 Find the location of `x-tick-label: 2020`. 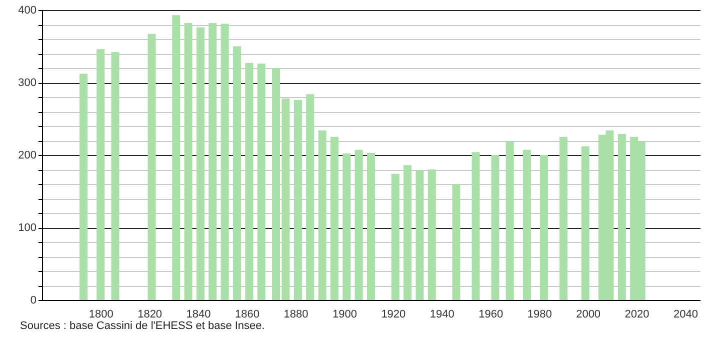

x-tick-label: 2020 is located at coordinates (637, 314).